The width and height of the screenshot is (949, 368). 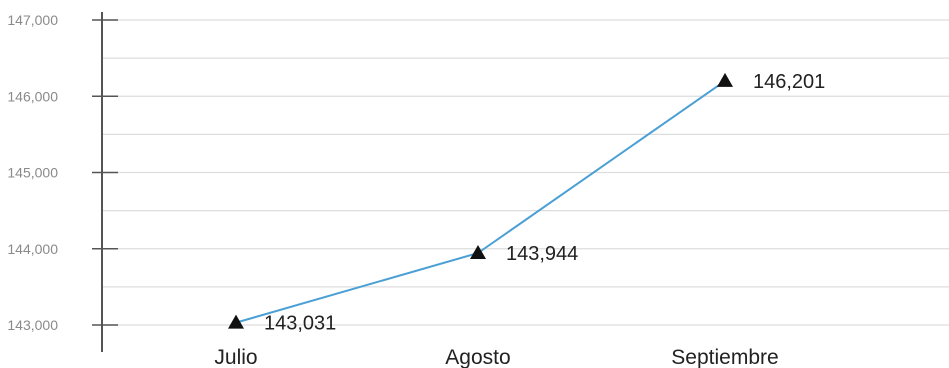 I want to click on data-label: 143,031, so click(x=300, y=324).